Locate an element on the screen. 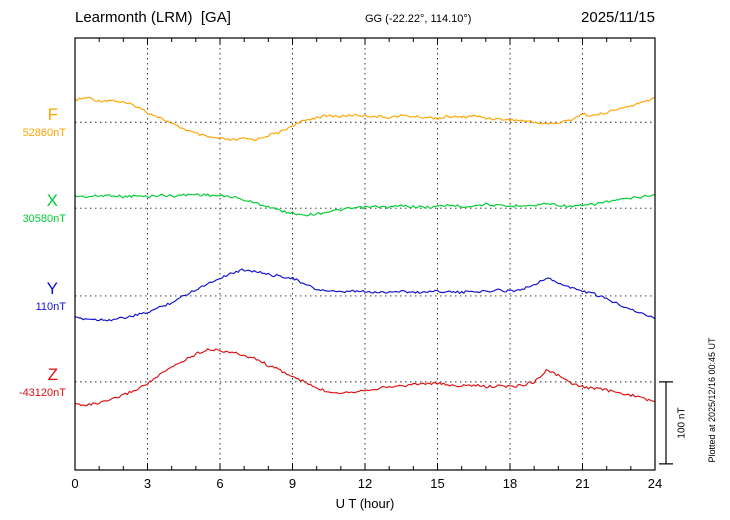 The height and width of the screenshot is (520, 730). trace-F is located at coordinates (365, 119).